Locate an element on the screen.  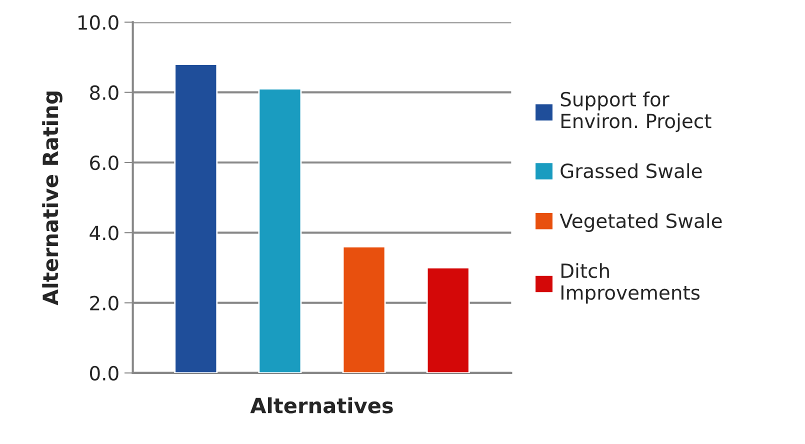
y-tick-label: 6.0 is located at coordinates (104, 162).